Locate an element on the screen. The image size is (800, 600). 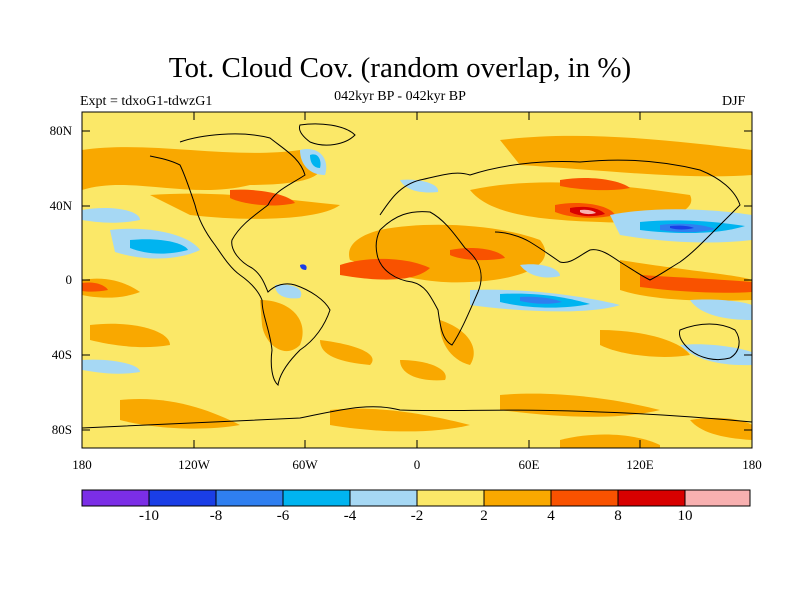
australia-coast is located at coordinates (709, 342).